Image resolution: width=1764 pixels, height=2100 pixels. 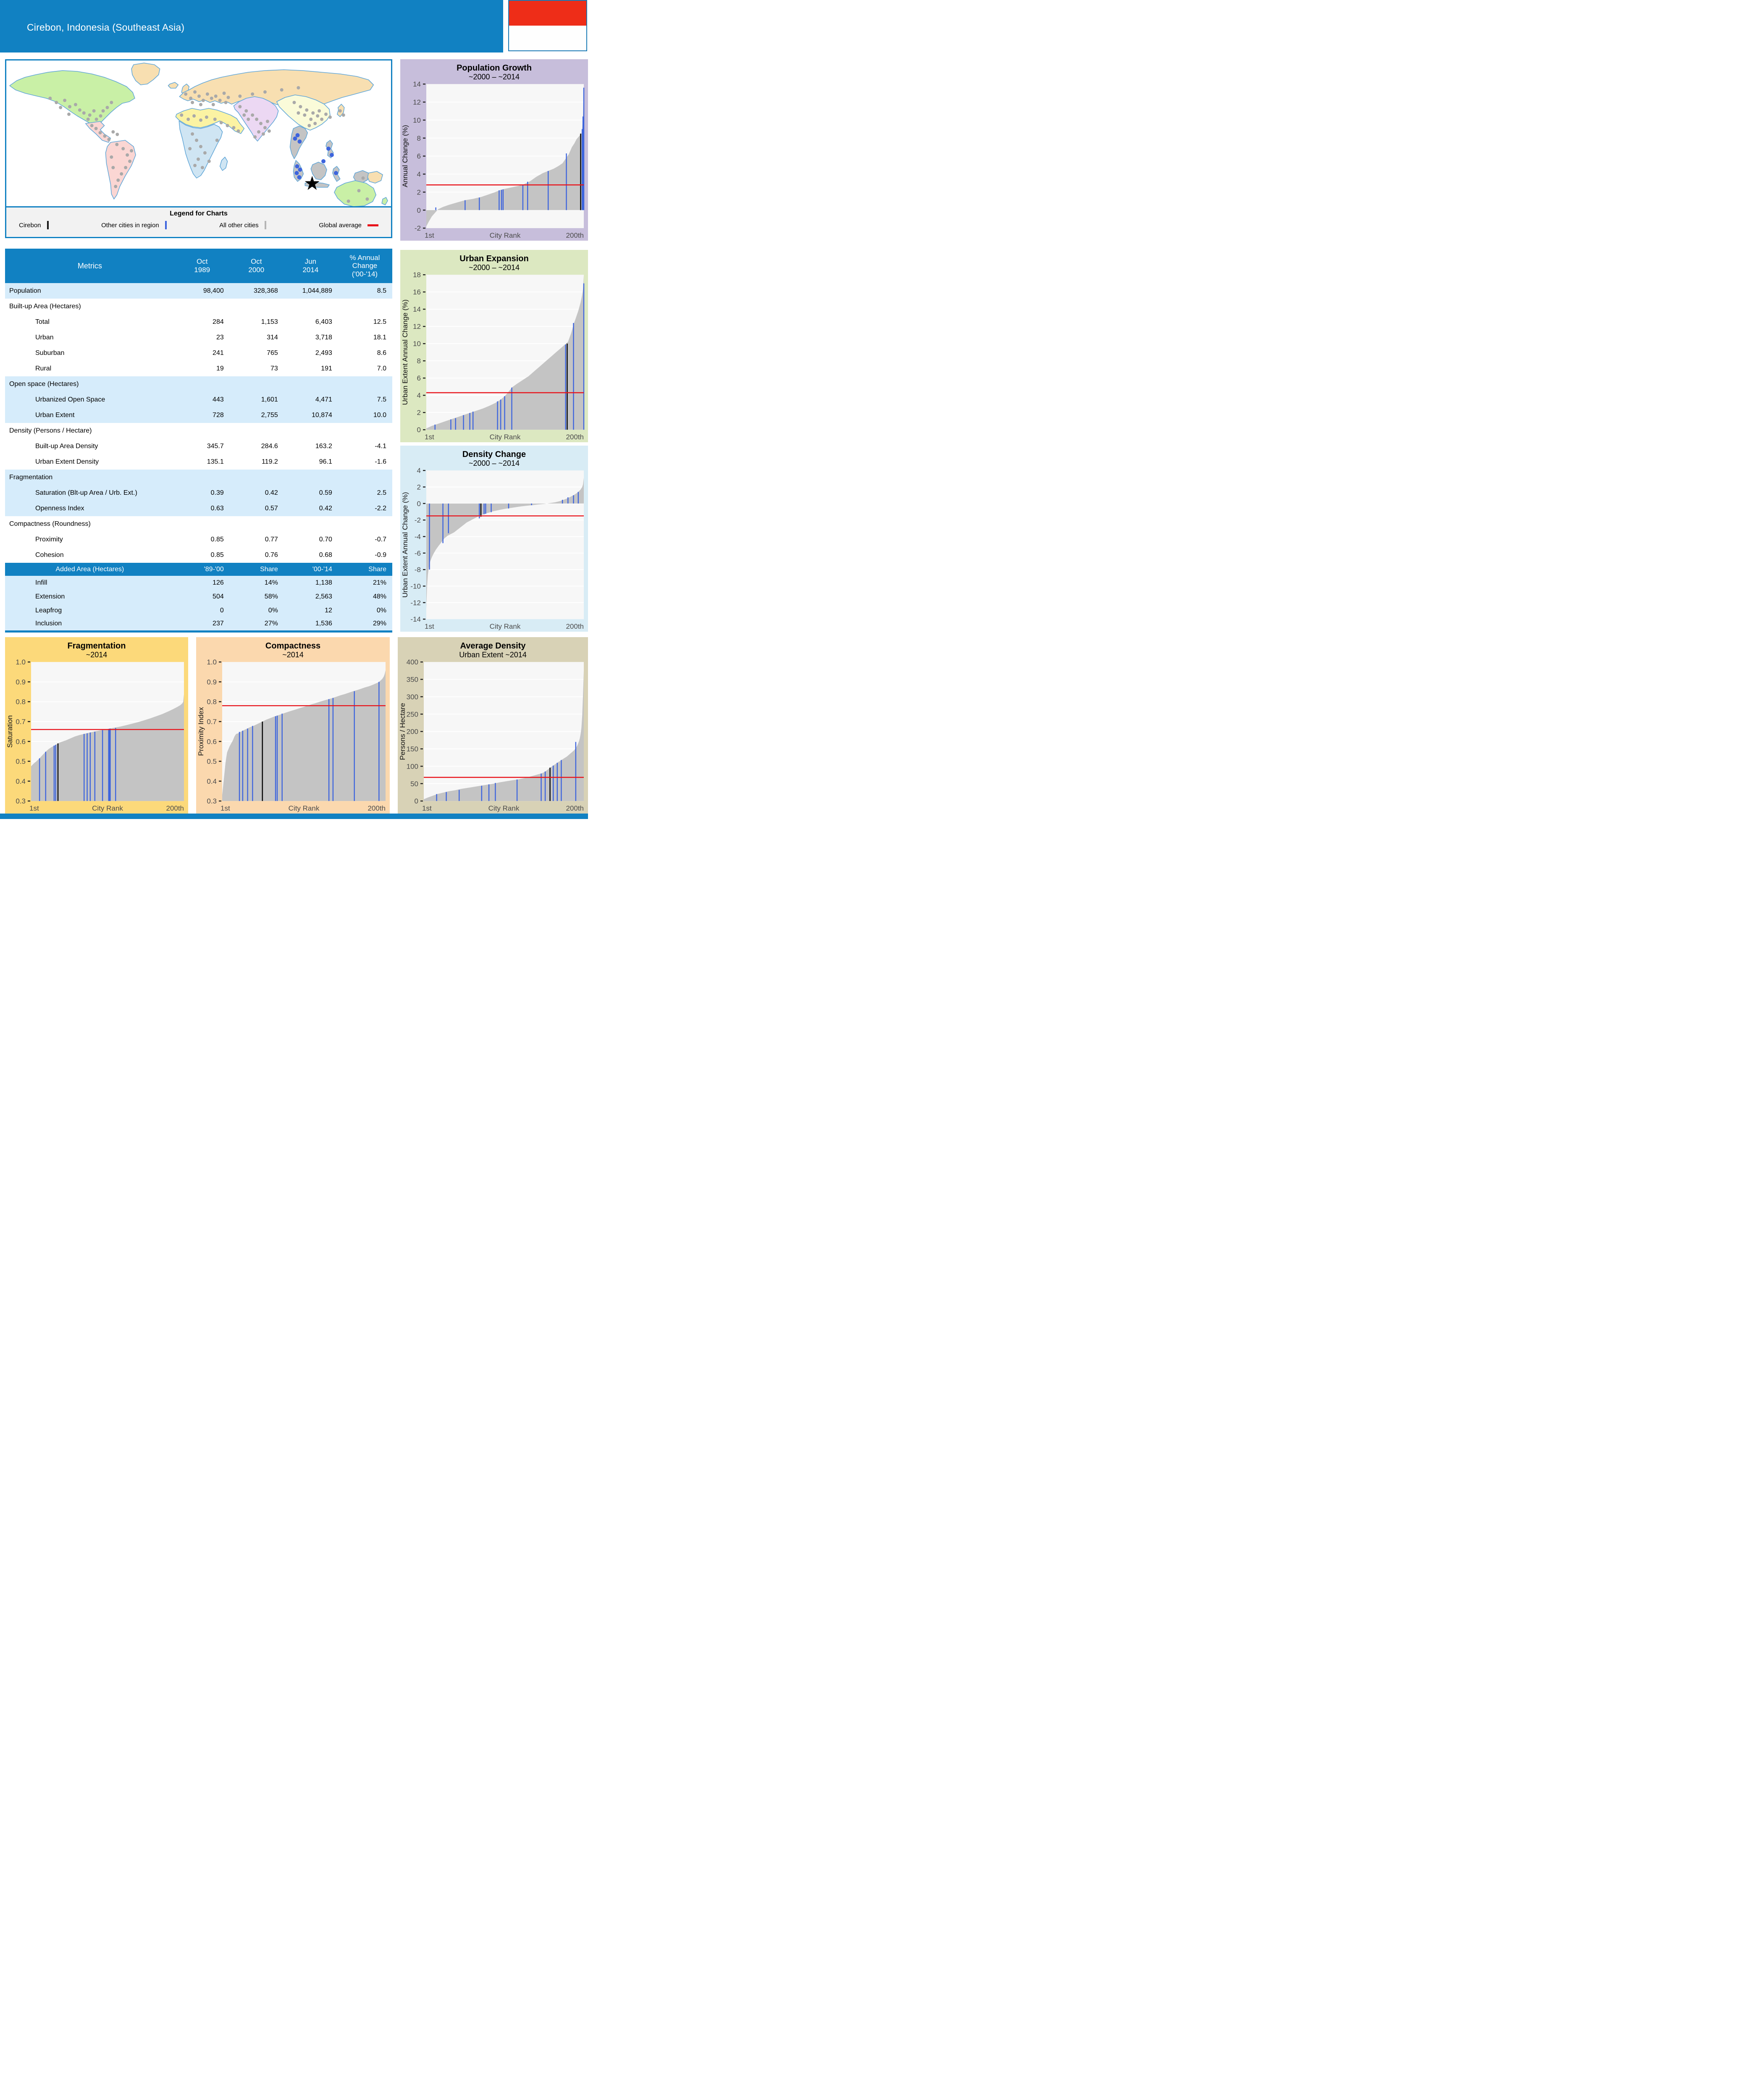 I want to click on svg-text: 100, so click(x=412, y=766).